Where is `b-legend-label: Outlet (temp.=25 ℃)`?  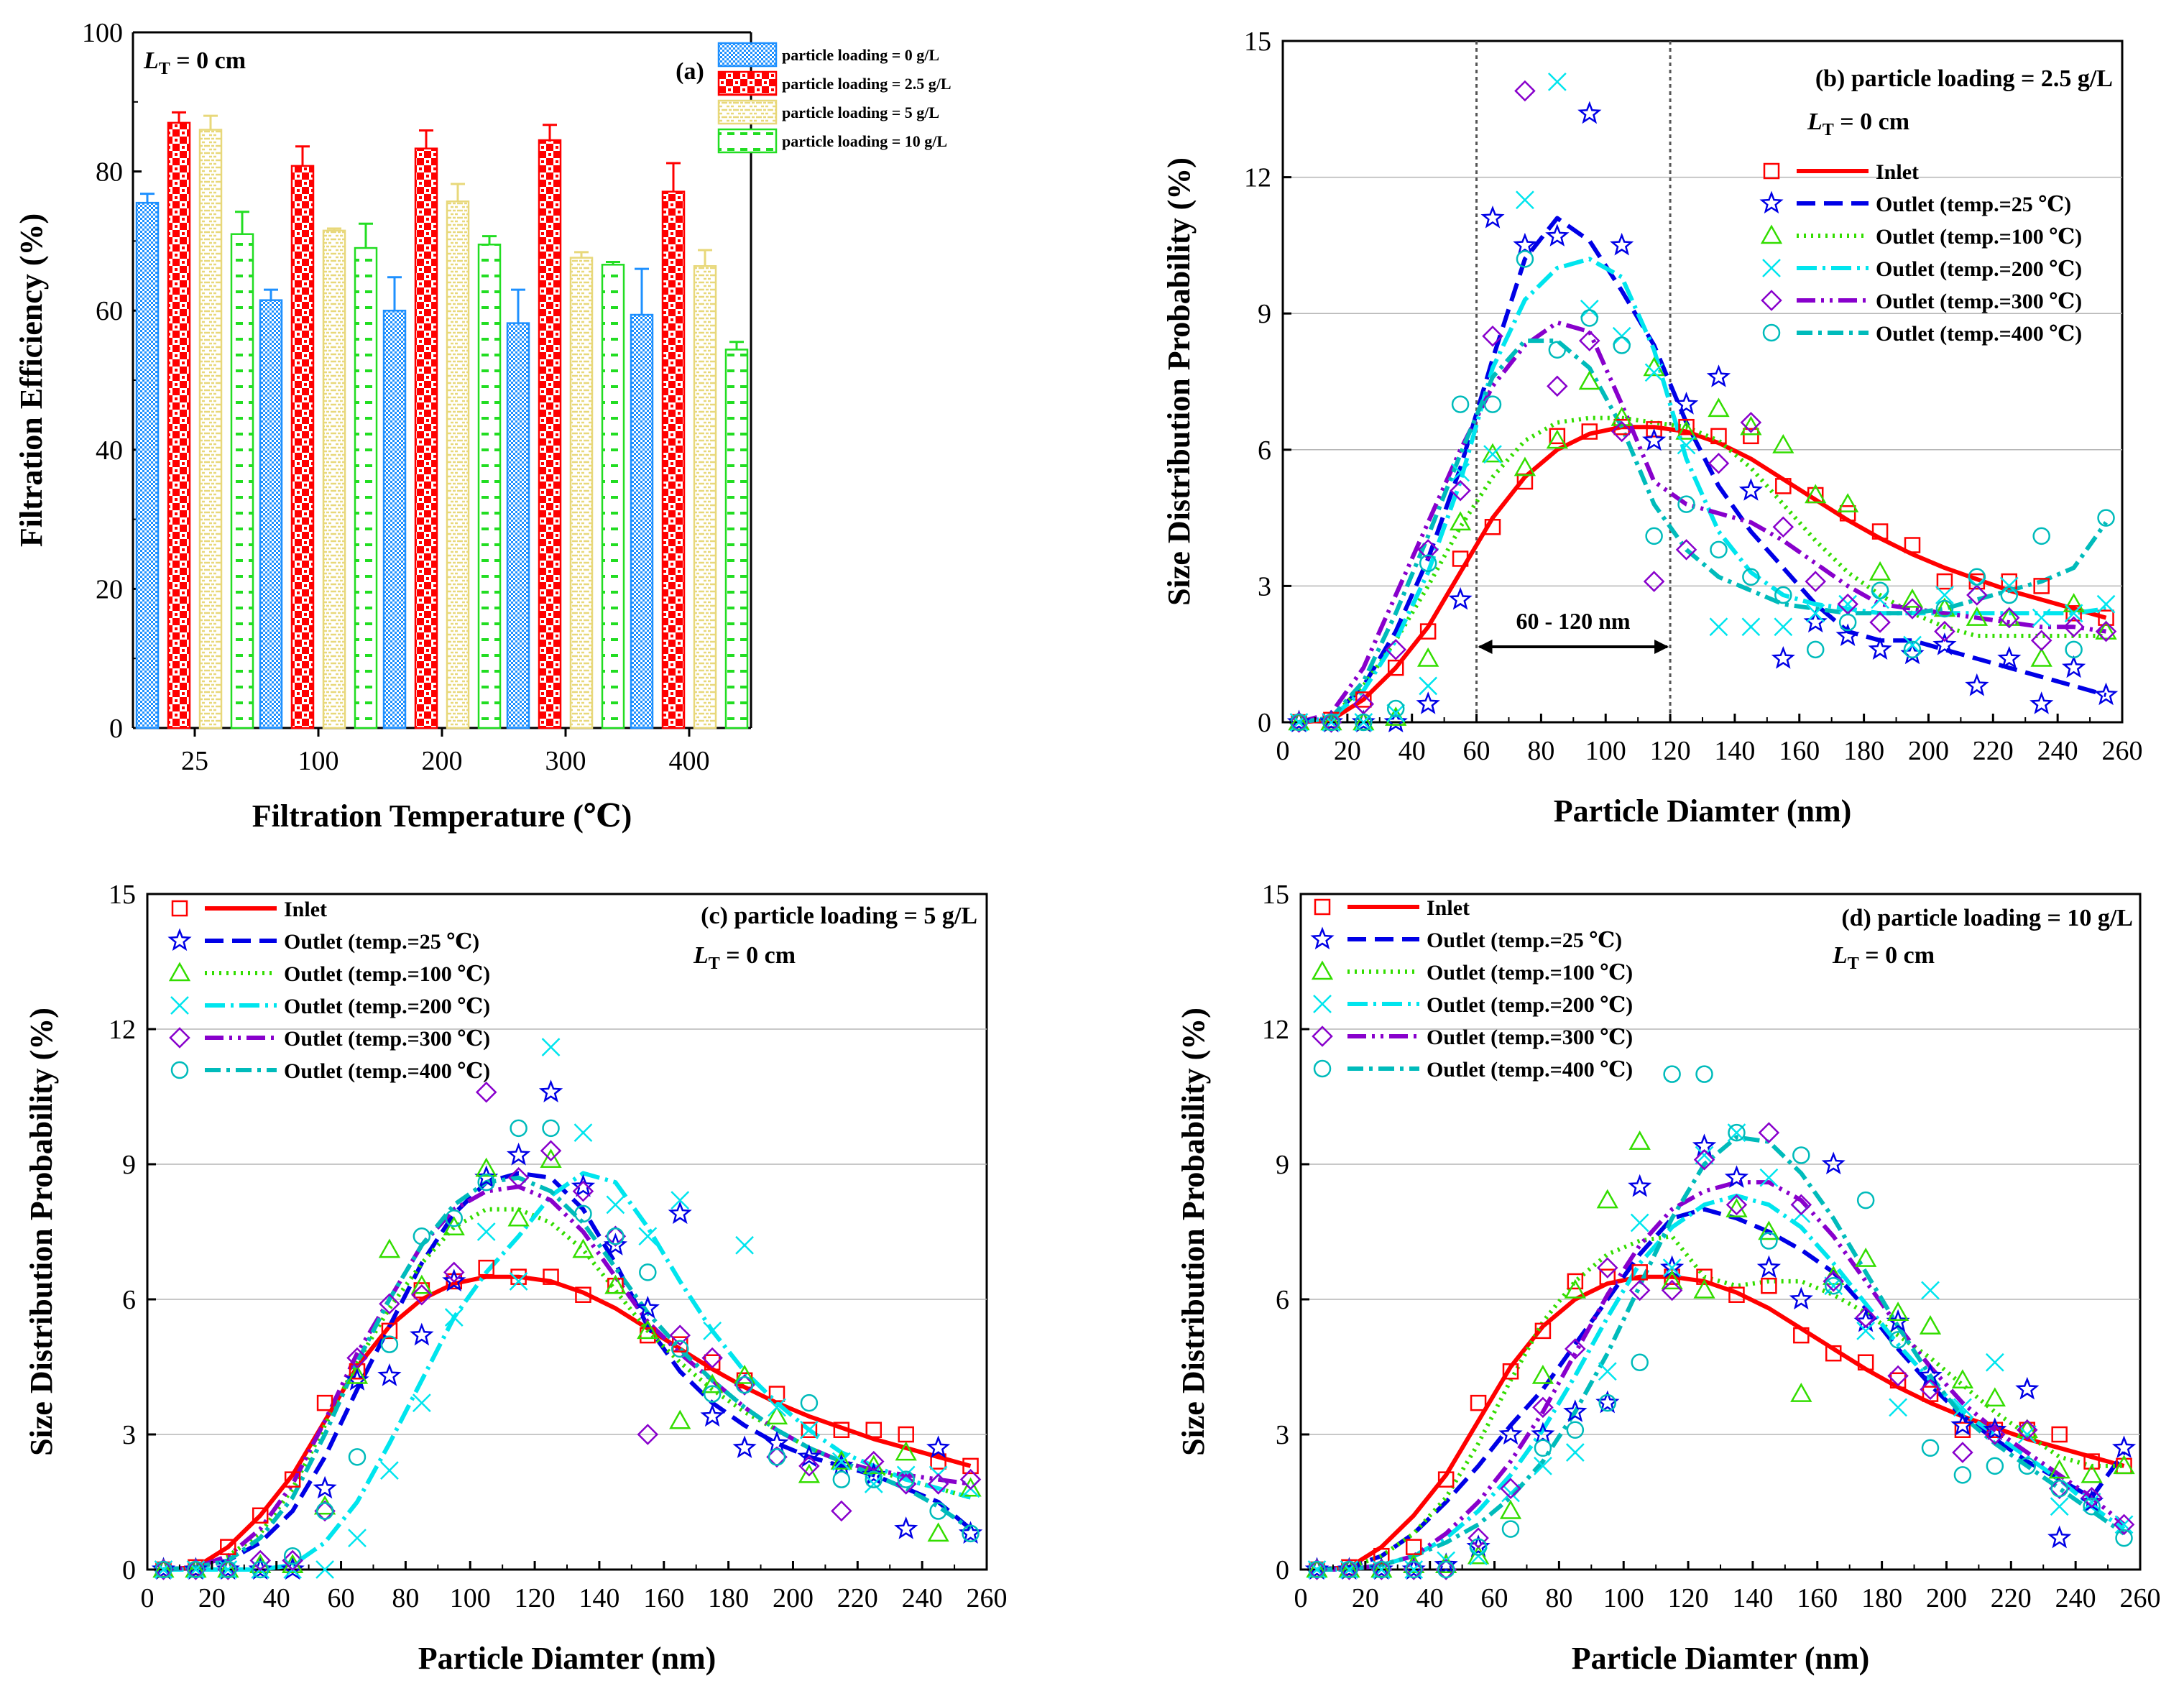
b-legend-label: Outlet (temp.=25 ℃) is located at coordinates (1973, 204).